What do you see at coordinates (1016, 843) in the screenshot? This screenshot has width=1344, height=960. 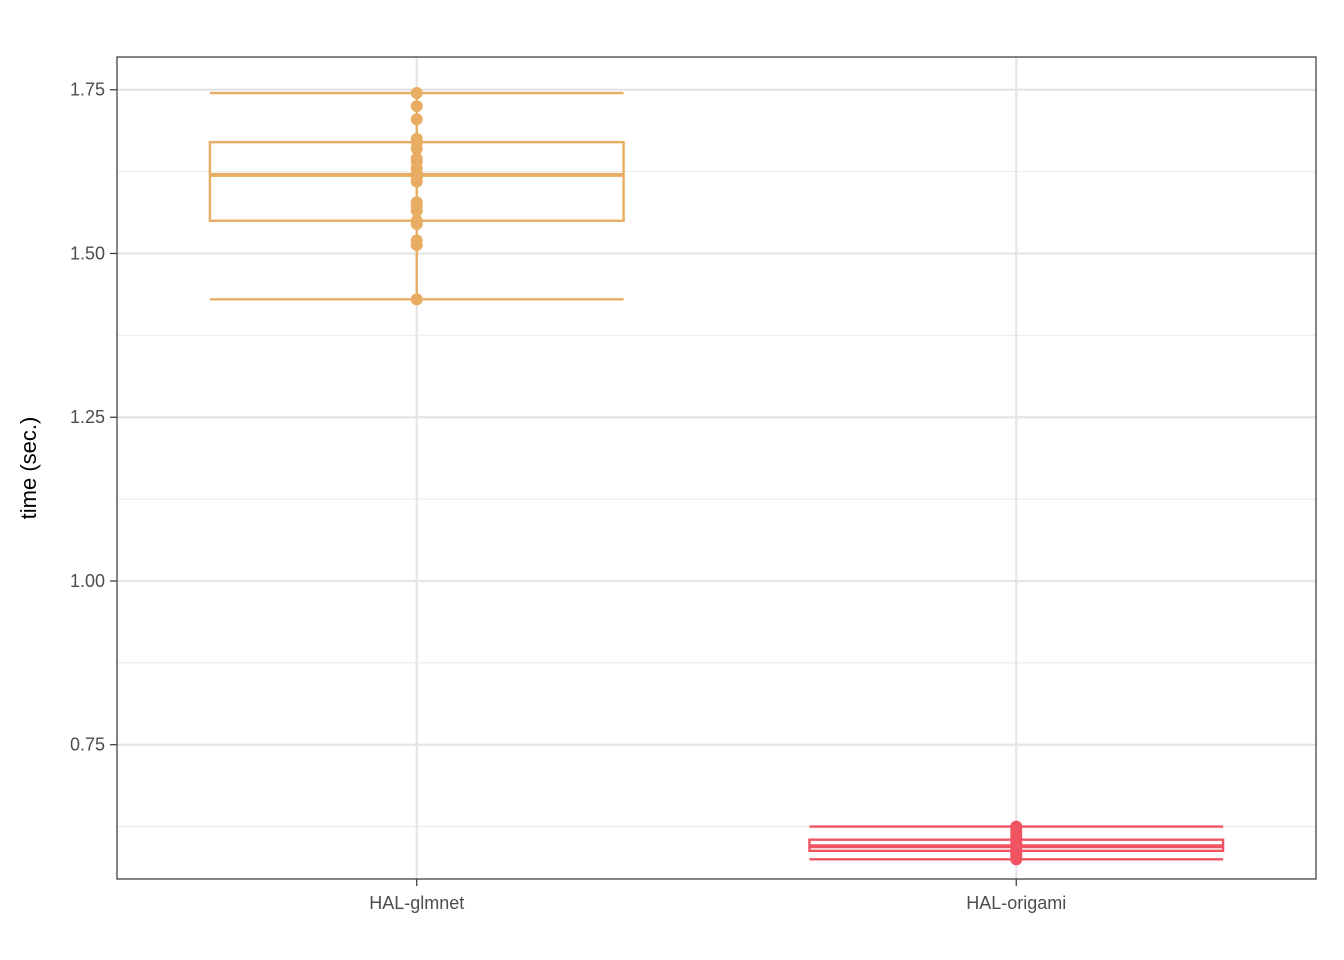 I see `box-group-hal-origami` at bounding box center [1016, 843].